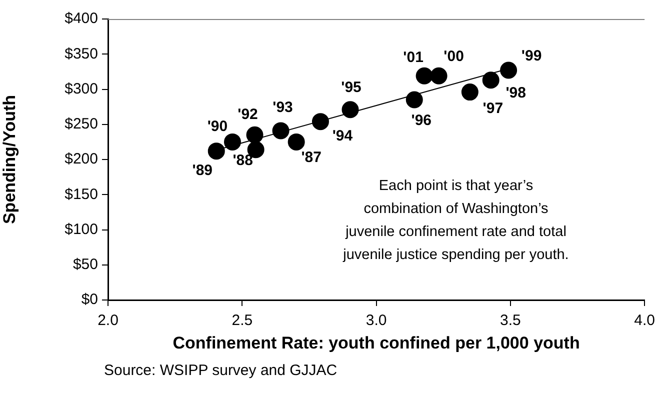 This screenshot has width=661, height=400. Describe the element at coordinates (516, 93) in the screenshot. I see `annotation: '98` at that location.